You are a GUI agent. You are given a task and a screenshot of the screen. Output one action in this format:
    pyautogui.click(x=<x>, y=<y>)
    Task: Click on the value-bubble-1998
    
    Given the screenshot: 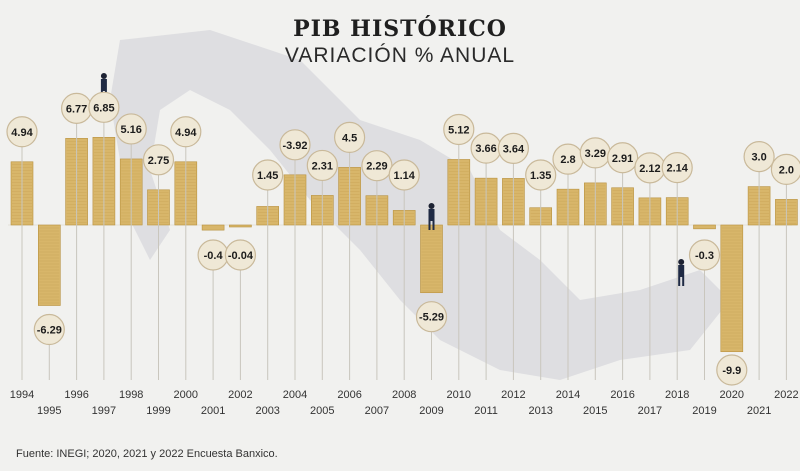 What is the action you would take?
    pyautogui.click(x=131, y=129)
    